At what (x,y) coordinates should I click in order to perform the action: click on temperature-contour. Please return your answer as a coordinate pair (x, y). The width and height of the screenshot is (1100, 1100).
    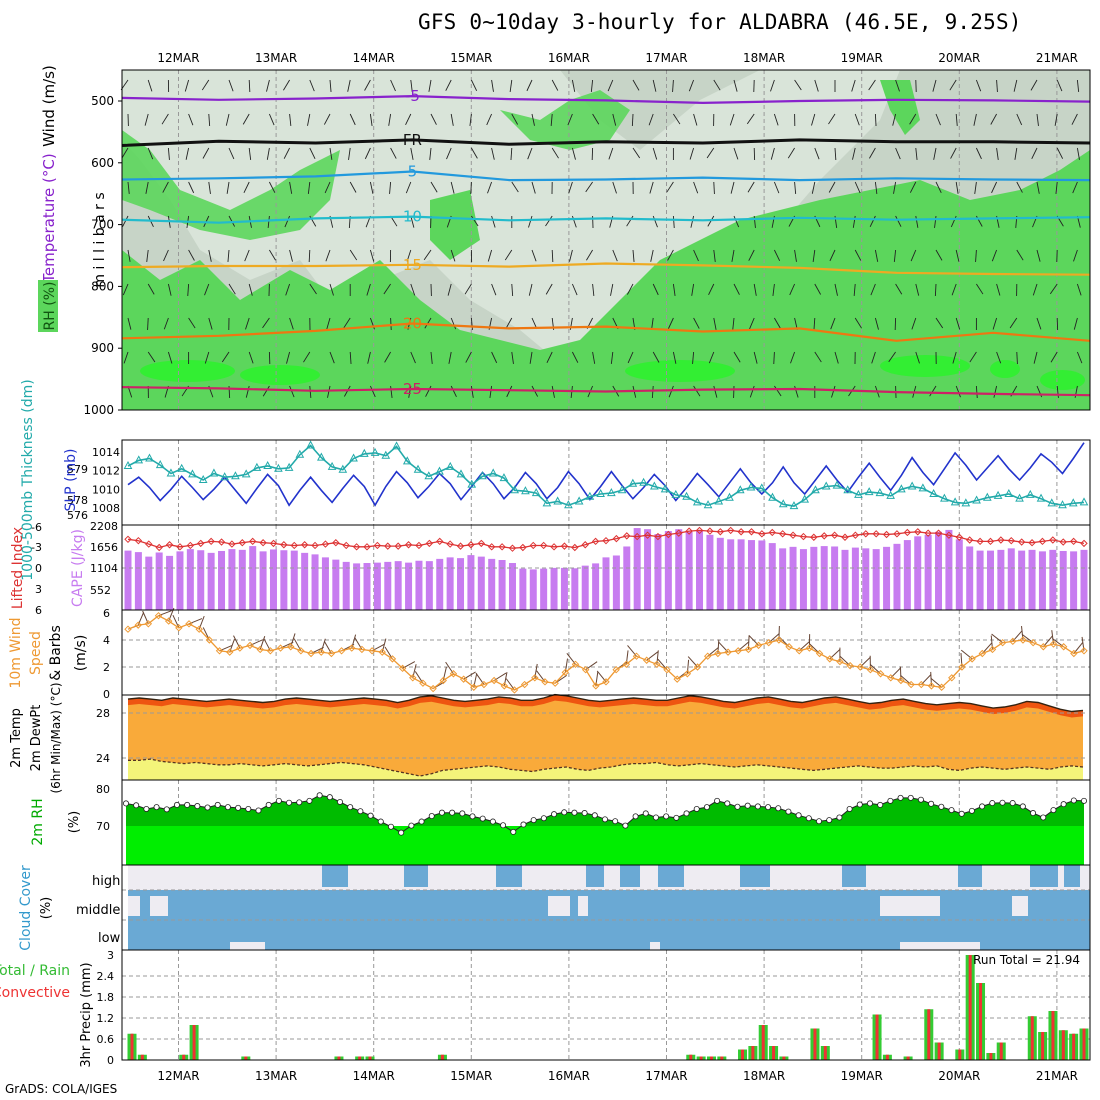
    Looking at the image, I should click on (606, 176).